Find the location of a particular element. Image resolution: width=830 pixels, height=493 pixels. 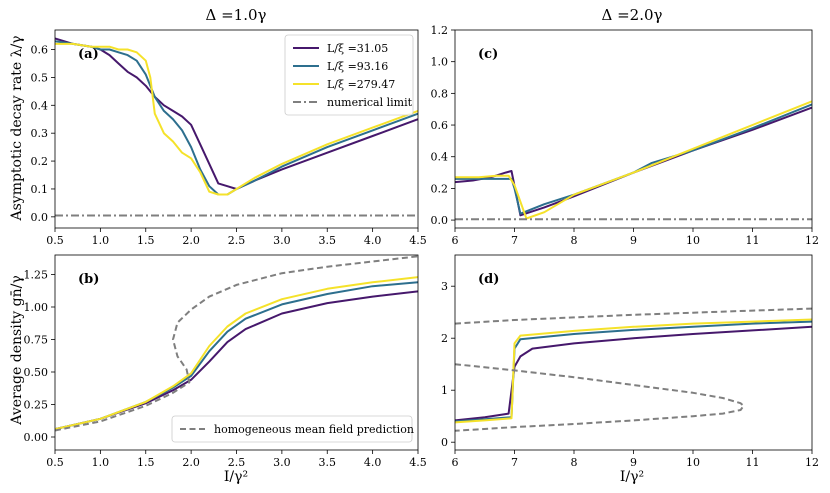

y-tick-label: 2 is located at coordinates (444, 338).